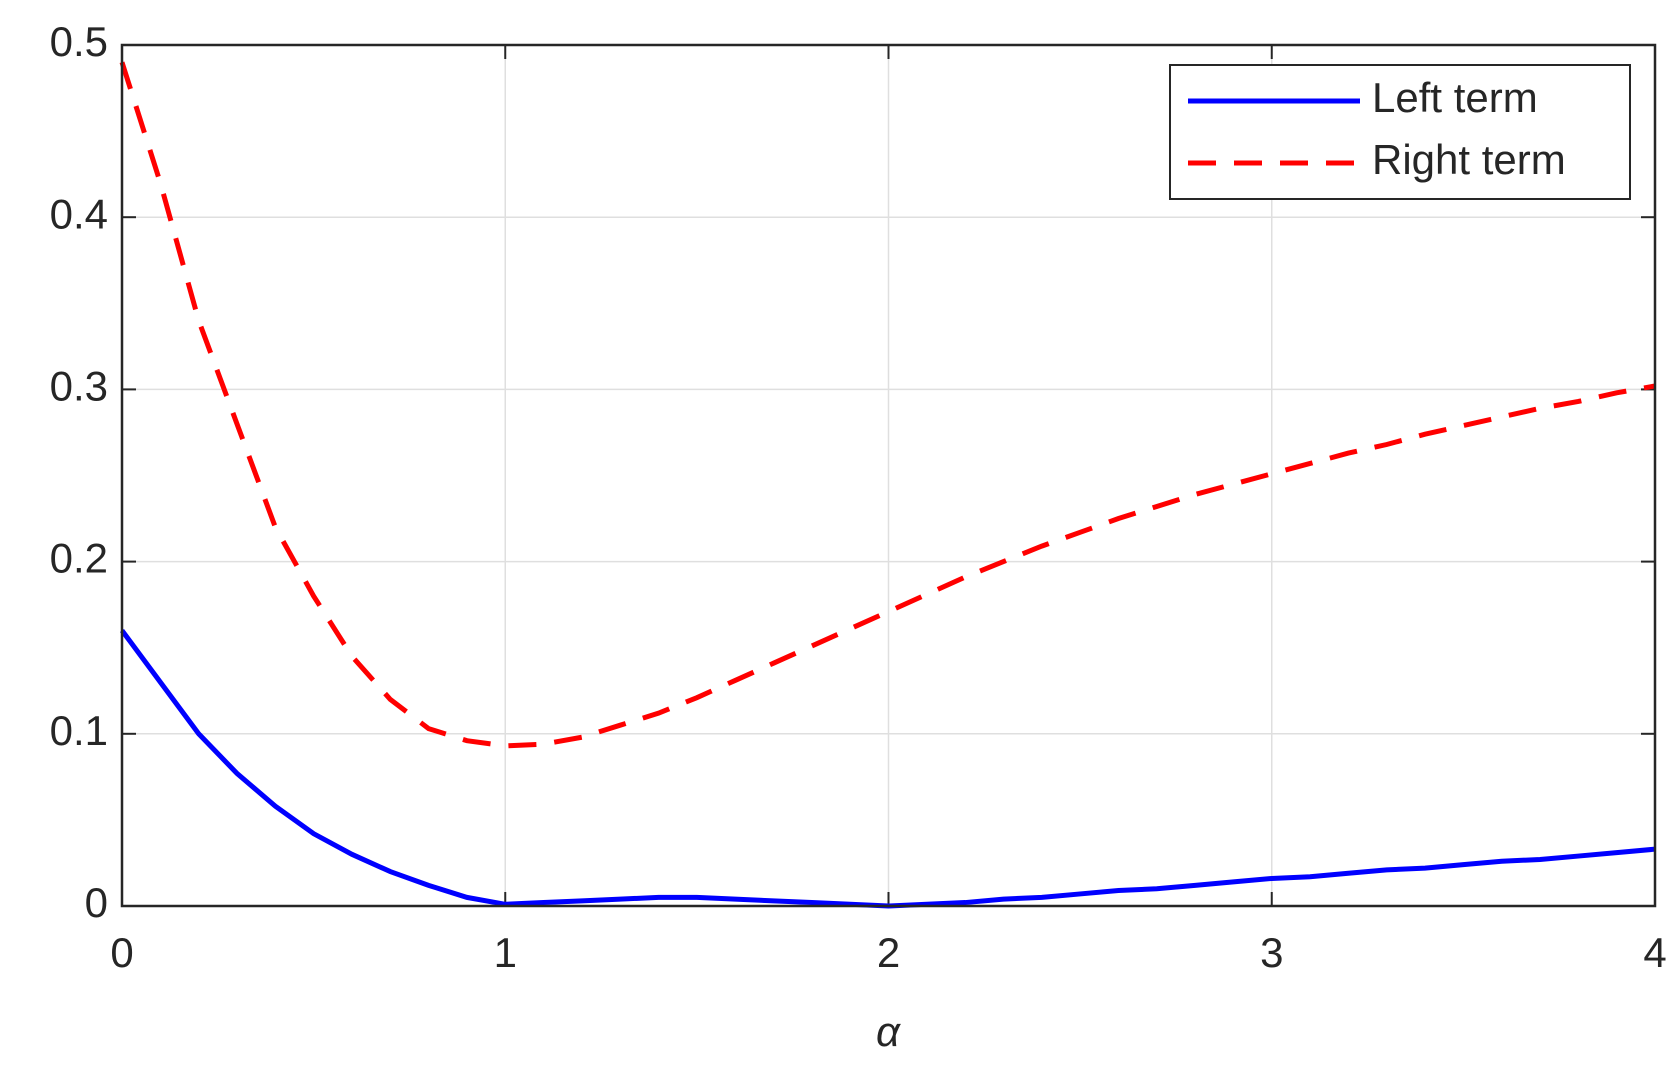 Image resolution: width=1677 pixels, height=1071 pixels. Describe the element at coordinates (888, 1031) in the screenshot. I see `x-axis-label: α` at that location.